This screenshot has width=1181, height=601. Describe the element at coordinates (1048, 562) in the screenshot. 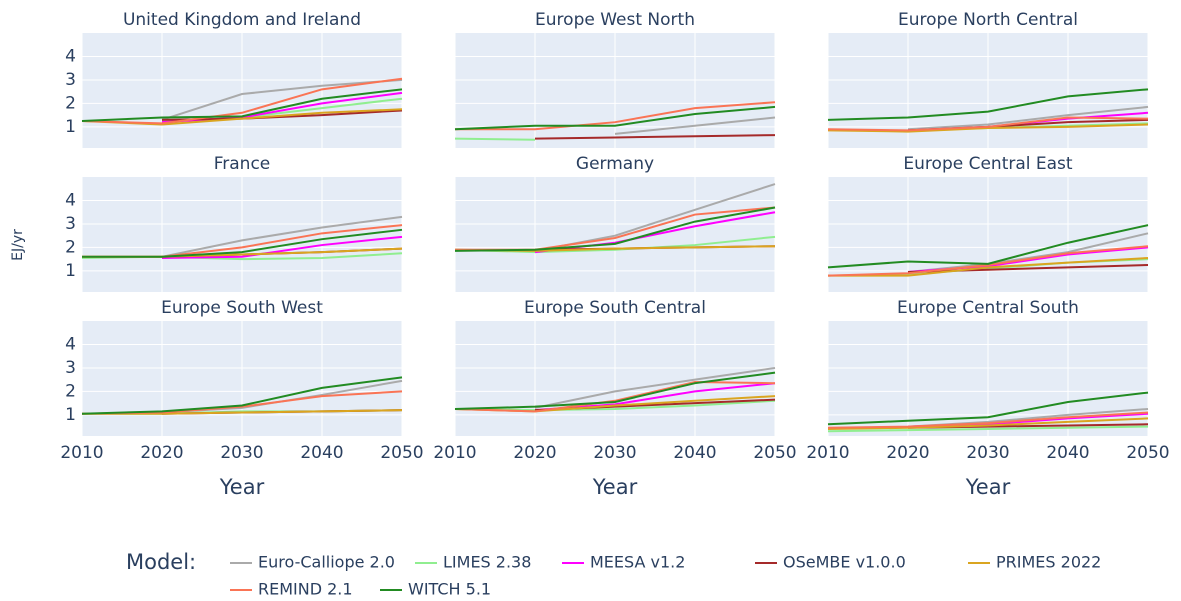

I see `legend-label: PRIMES 2022` at that location.